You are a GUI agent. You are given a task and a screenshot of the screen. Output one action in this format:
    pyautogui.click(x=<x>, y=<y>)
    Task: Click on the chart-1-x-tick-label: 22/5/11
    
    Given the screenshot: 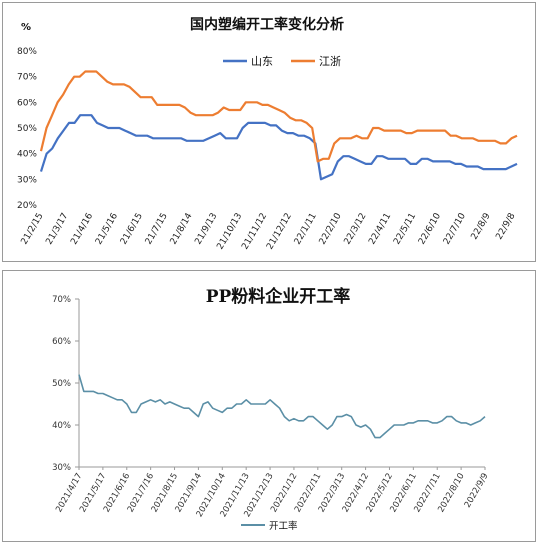 What is the action you would take?
    pyautogui.click(x=405, y=229)
    